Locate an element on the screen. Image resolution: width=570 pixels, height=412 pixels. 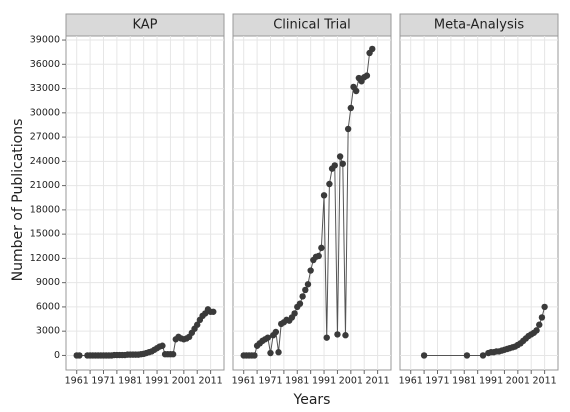
y-tick-label: 15000 is located at coordinates (45, 234).